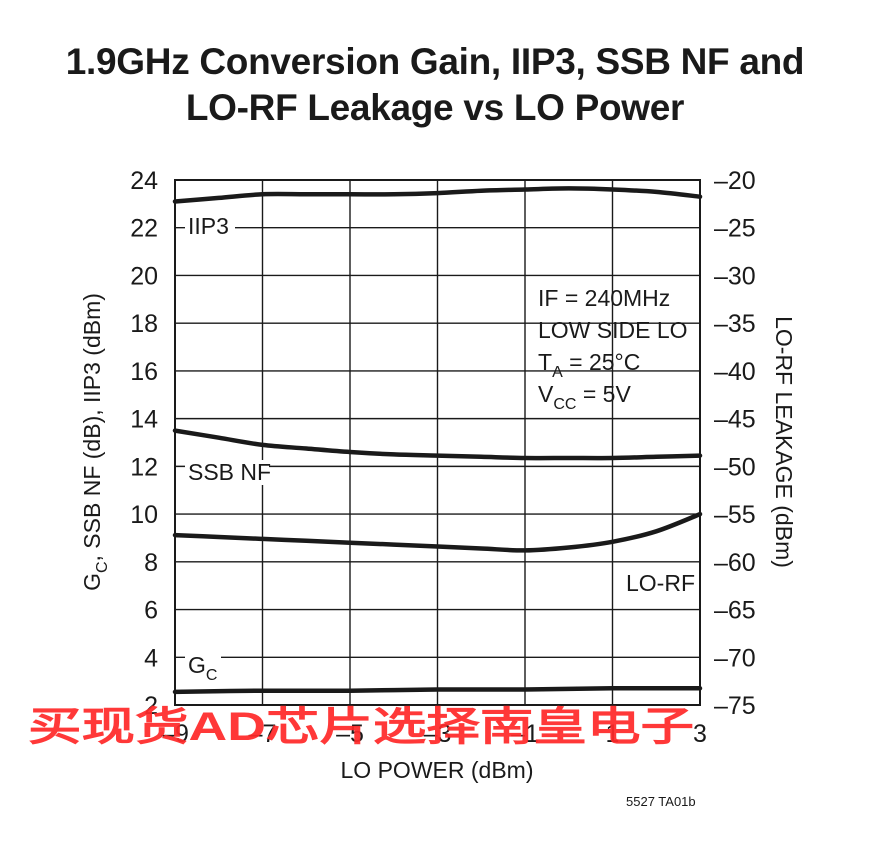 Image resolution: width=870 pixels, height=842 pixels. Describe the element at coordinates (700, 734) in the screenshot. I see `x-tick-label: 3` at that location.